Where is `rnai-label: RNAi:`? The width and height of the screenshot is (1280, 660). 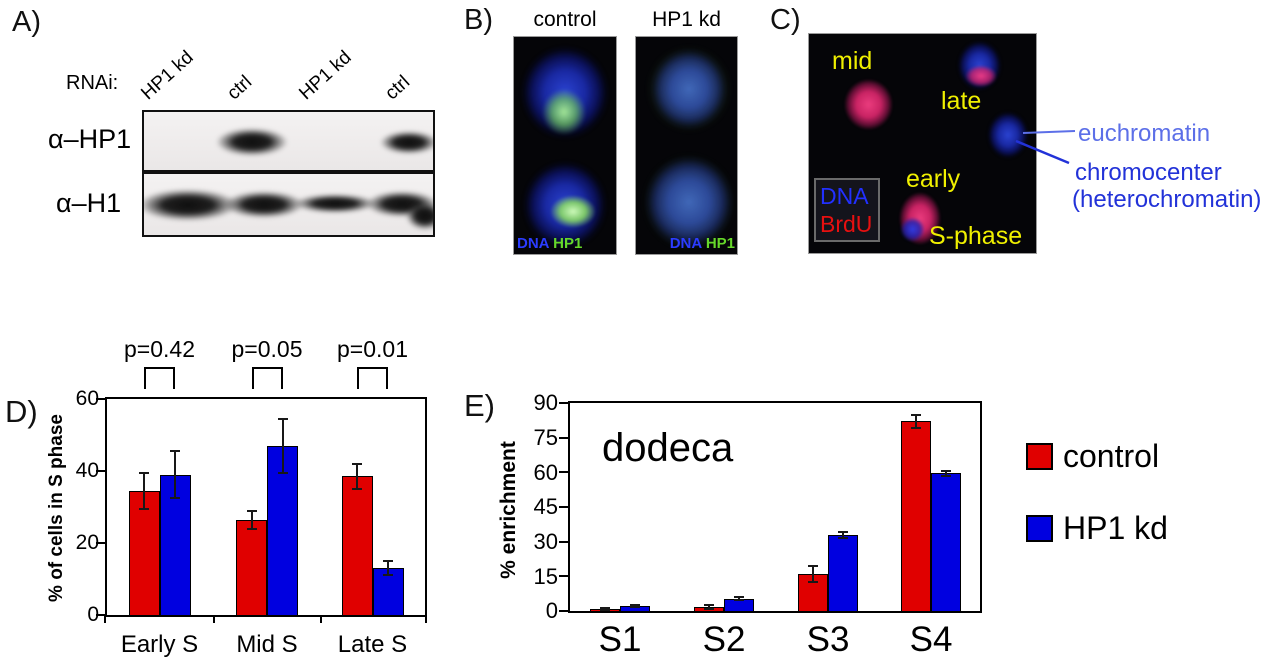 rnai-label: RNAi: is located at coordinates (92, 83).